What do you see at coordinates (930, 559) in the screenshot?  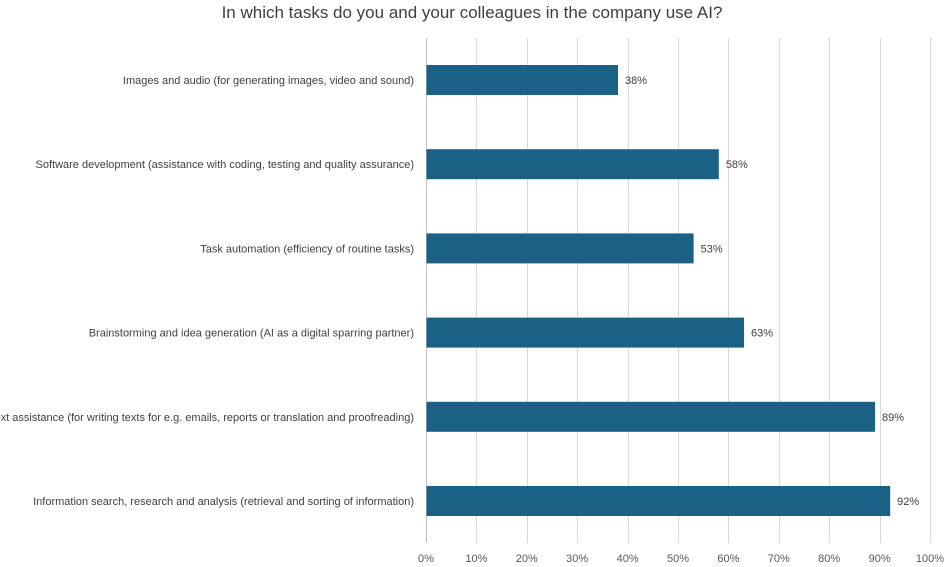 I see `x-tick-label: 100%` at bounding box center [930, 559].